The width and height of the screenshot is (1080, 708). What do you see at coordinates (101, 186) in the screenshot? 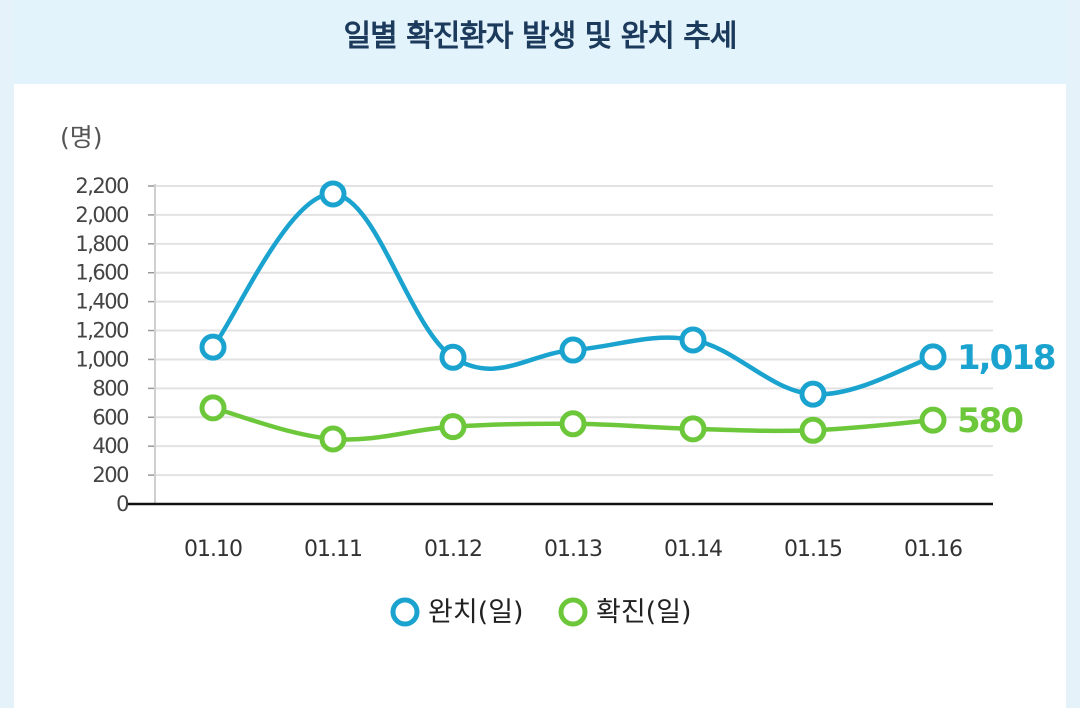
I see `y-tick-label: 2,200` at bounding box center [101, 186].